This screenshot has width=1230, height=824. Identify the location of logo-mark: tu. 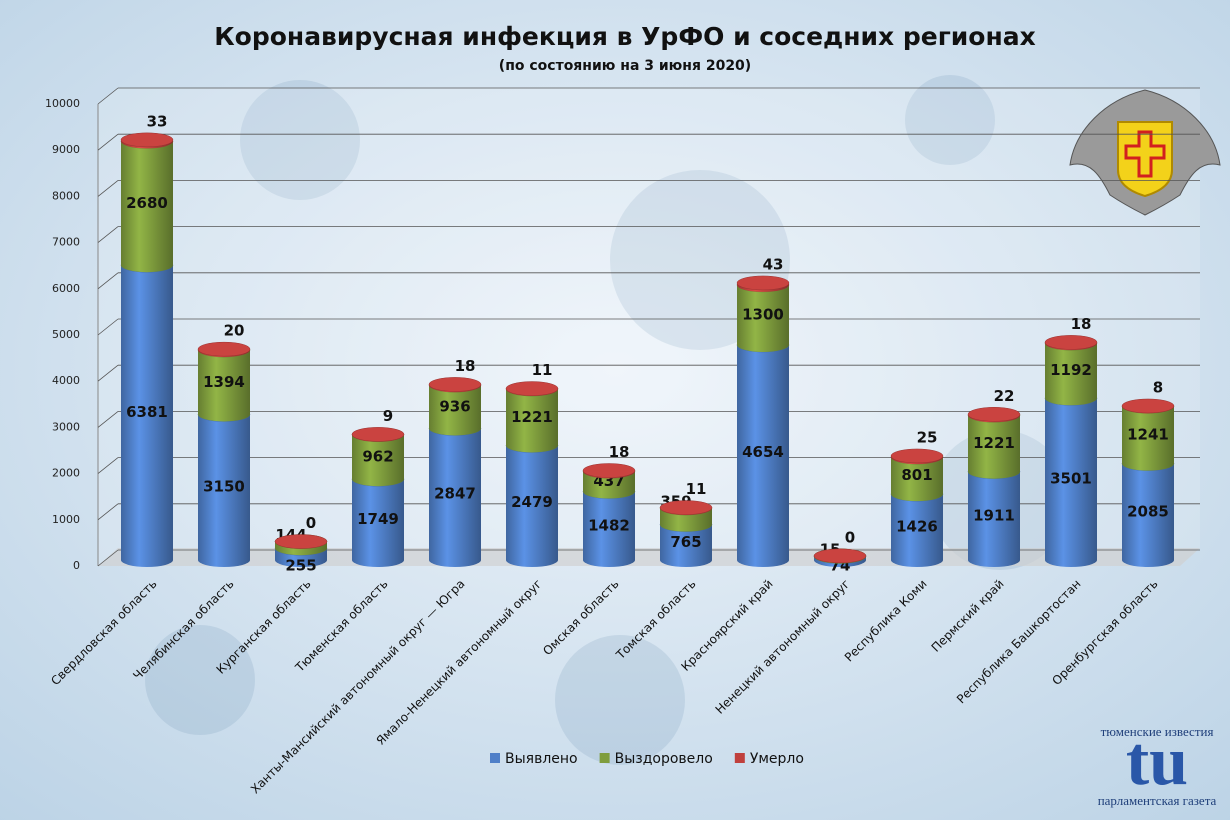
(1157, 761).